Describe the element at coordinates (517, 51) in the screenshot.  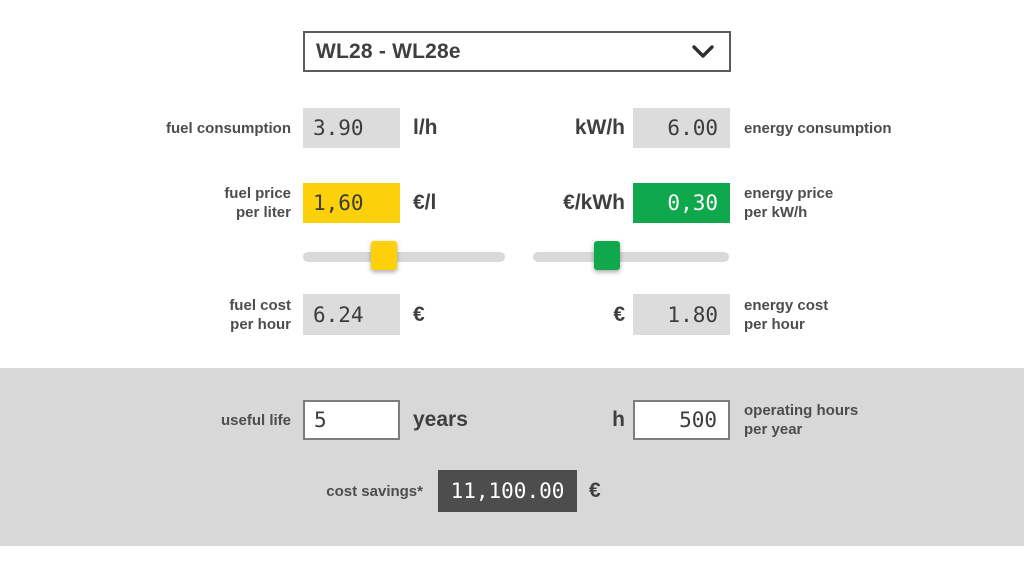
I see `model-select: WL28 - WL28e` at that location.